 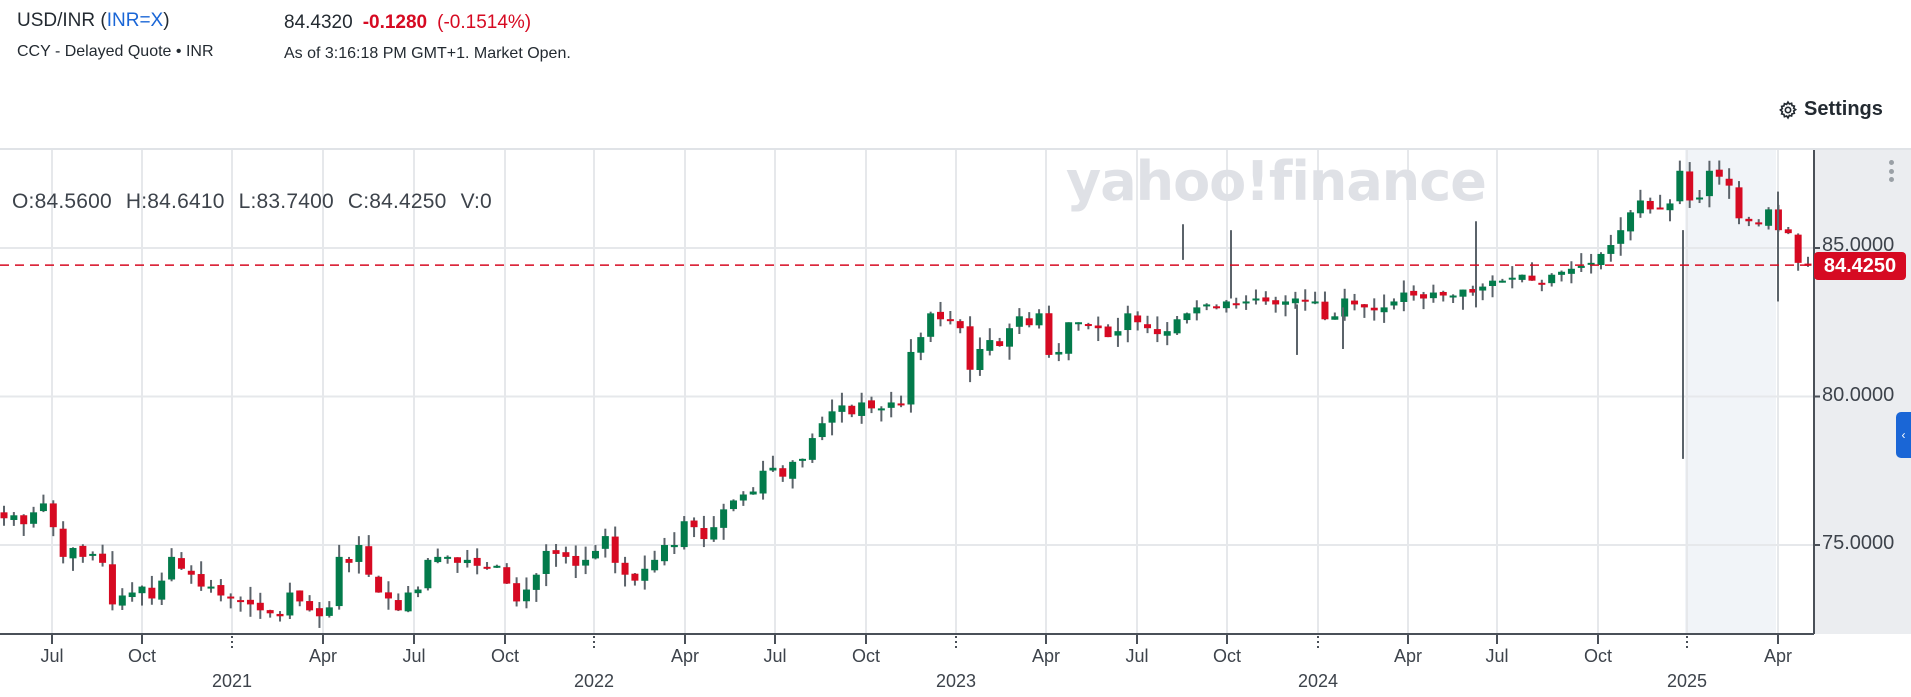 What do you see at coordinates (395, 22) in the screenshot?
I see `price-change: -0.1280` at bounding box center [395, 22].